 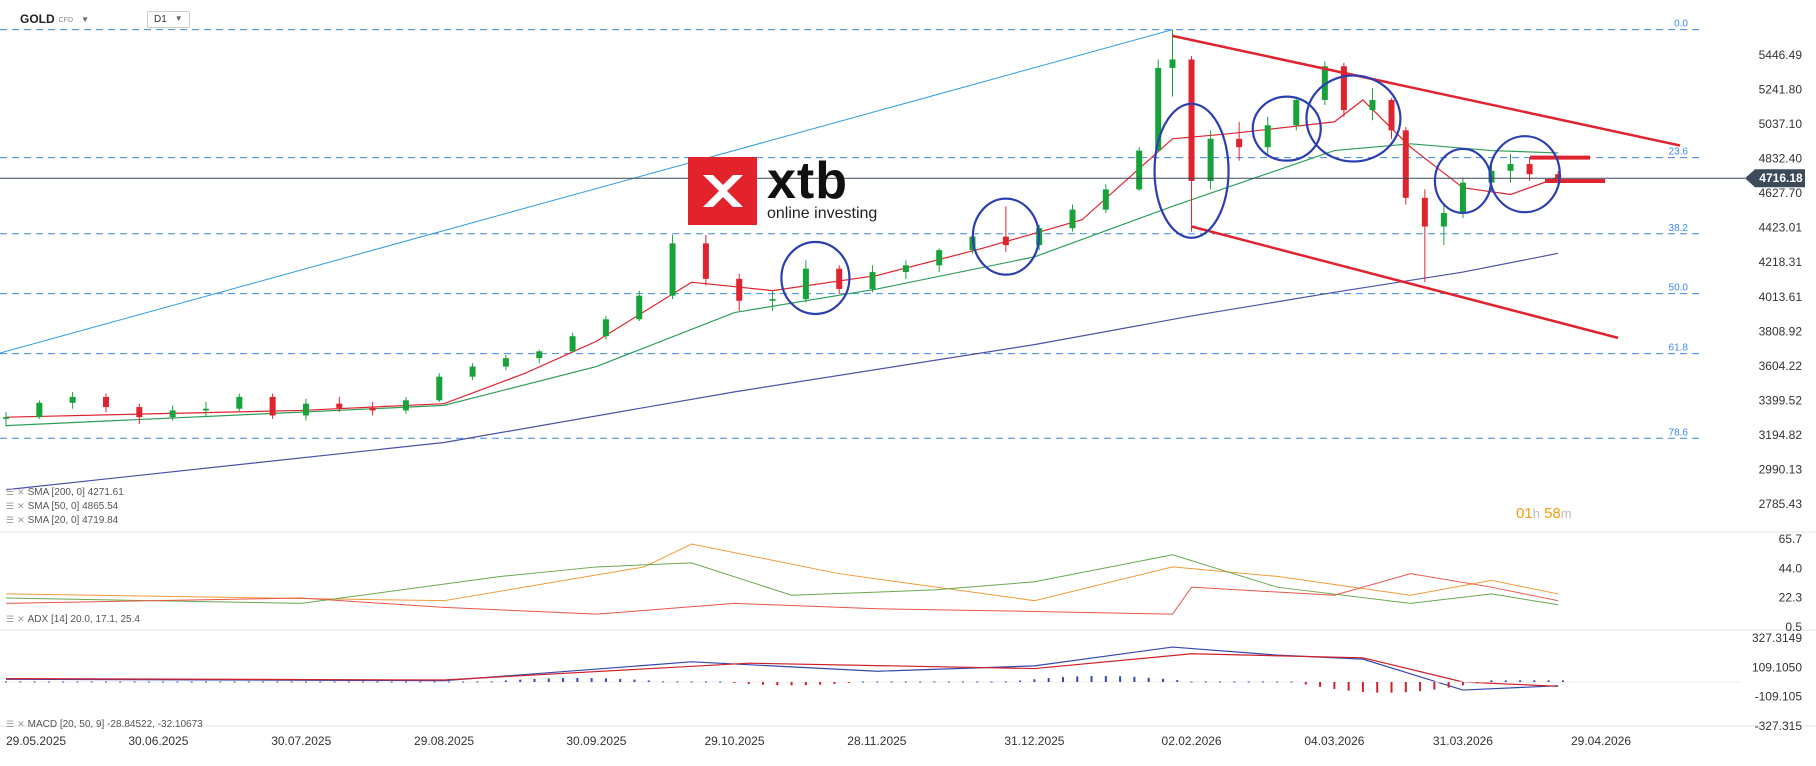 I want to click on adx-legend-text: ADX [14] 20.0, 17.1, 25.4, so click(x=83, y=619).